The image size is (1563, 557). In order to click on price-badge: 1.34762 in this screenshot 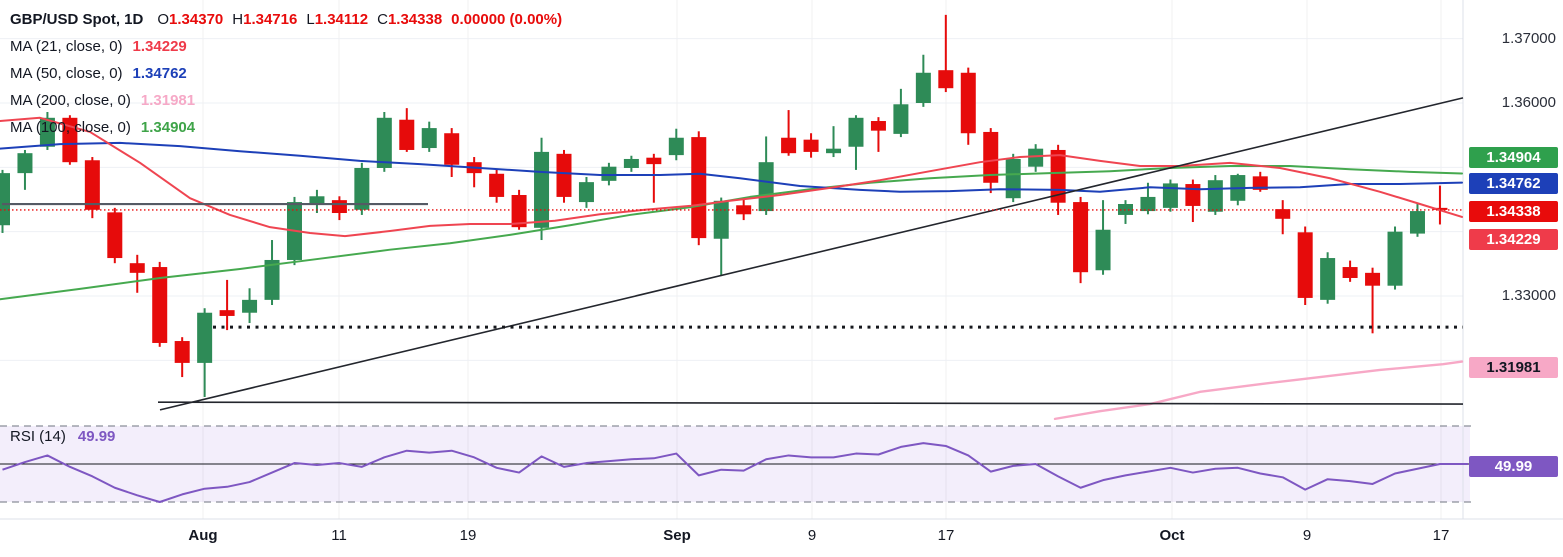, I will do `click(1513, 183)`.